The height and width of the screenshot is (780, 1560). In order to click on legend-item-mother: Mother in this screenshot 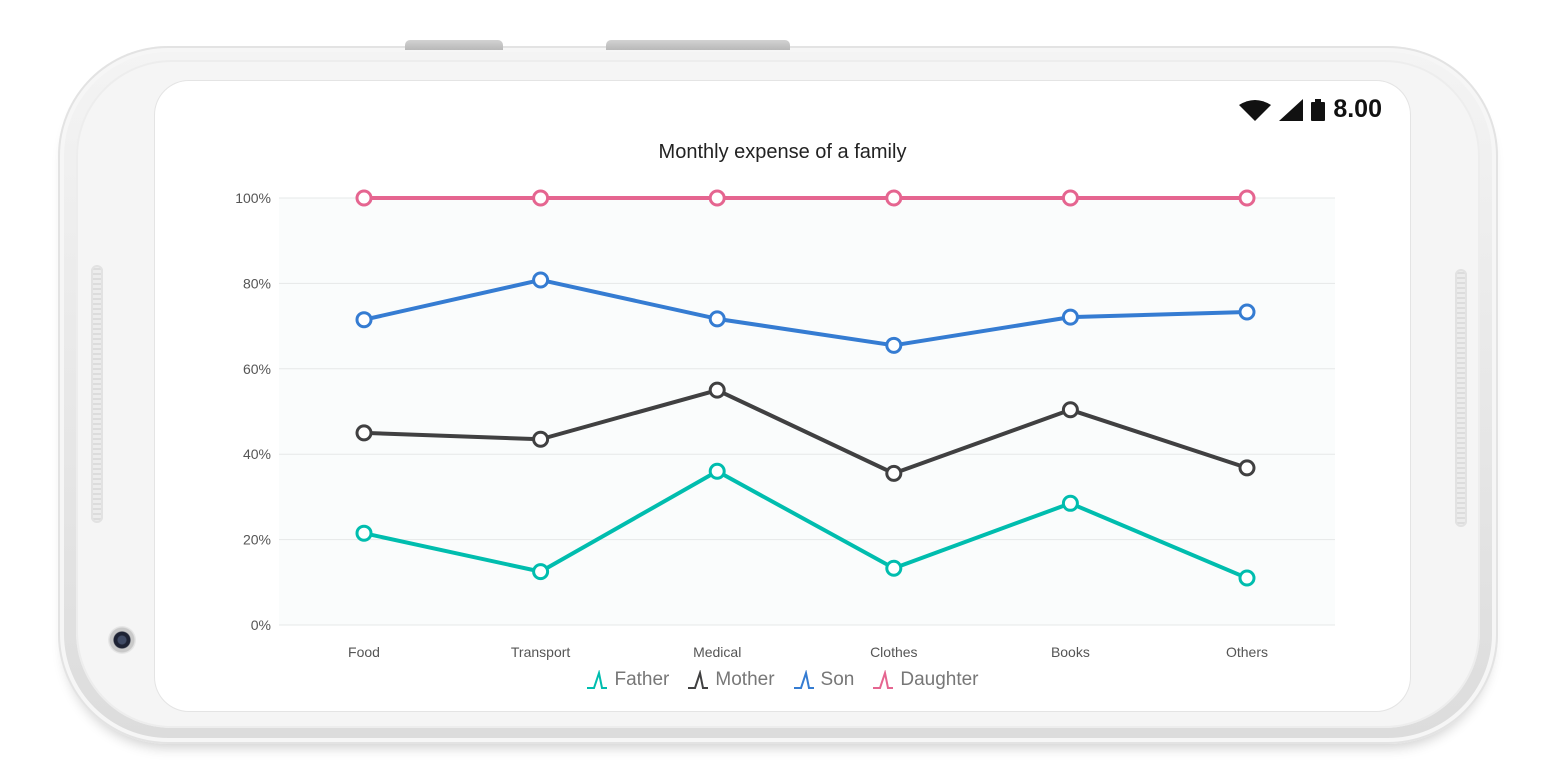, I will do `click(731, 680)`.